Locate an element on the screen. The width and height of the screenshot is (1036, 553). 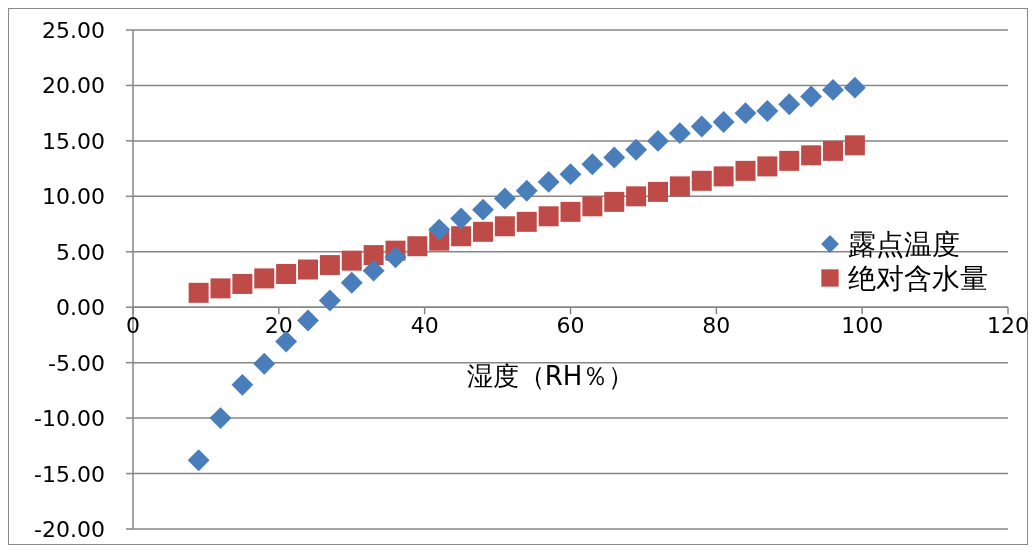
x-tick-label: 20 is located at coordinates (278, 326).